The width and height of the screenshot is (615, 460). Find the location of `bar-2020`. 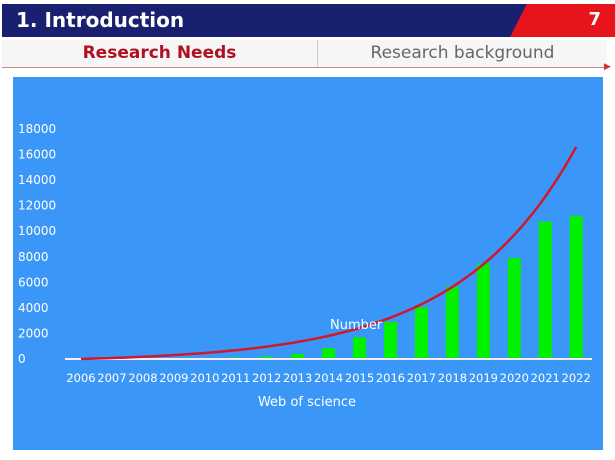

bar-2020 is located at coordinates (514, 308).